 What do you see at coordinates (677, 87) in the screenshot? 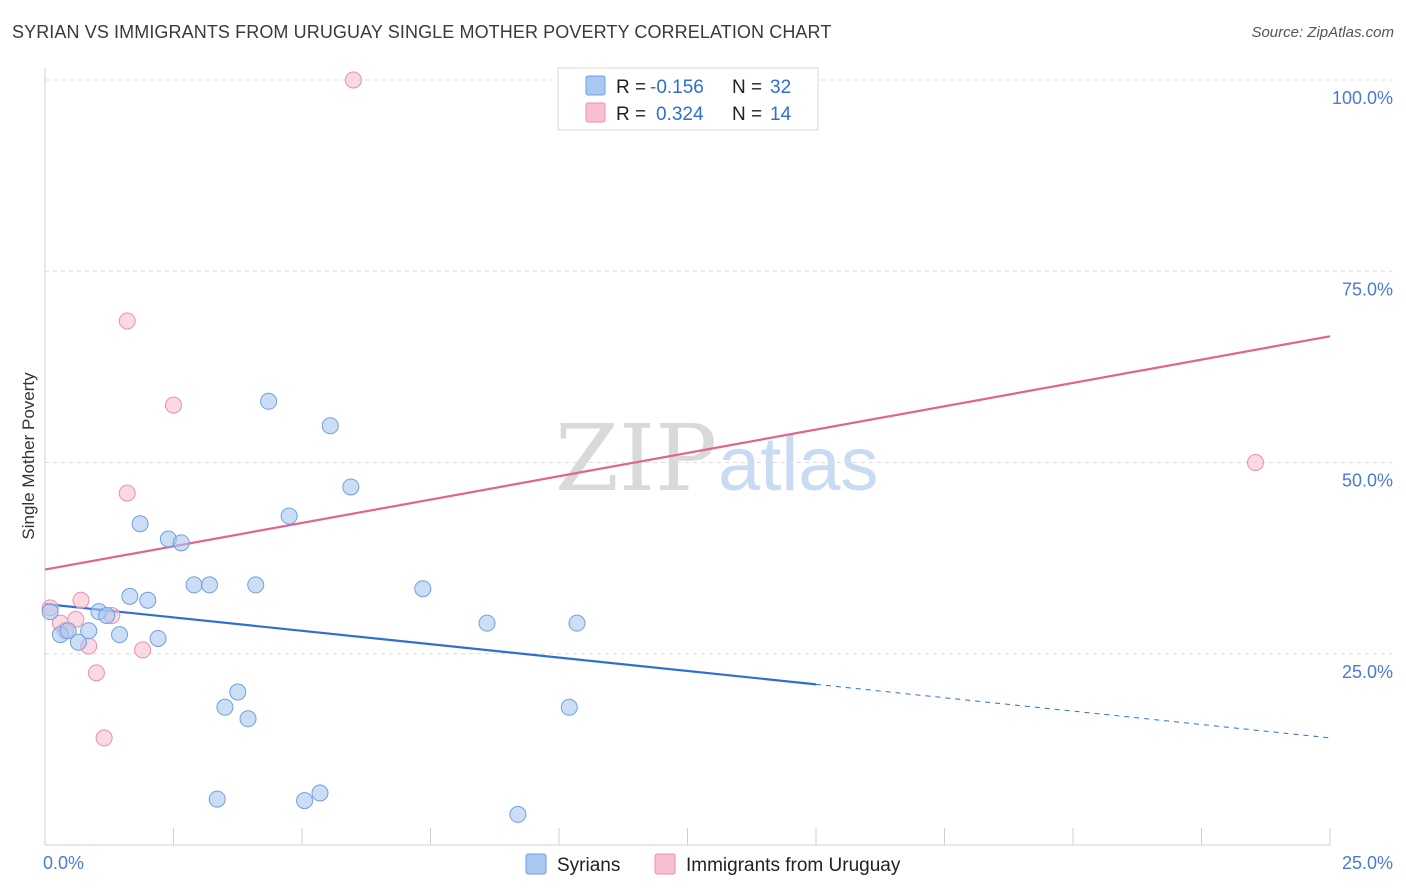
I see `legend-r-value-syrians: -0.156` at bounding box center [677, 87].